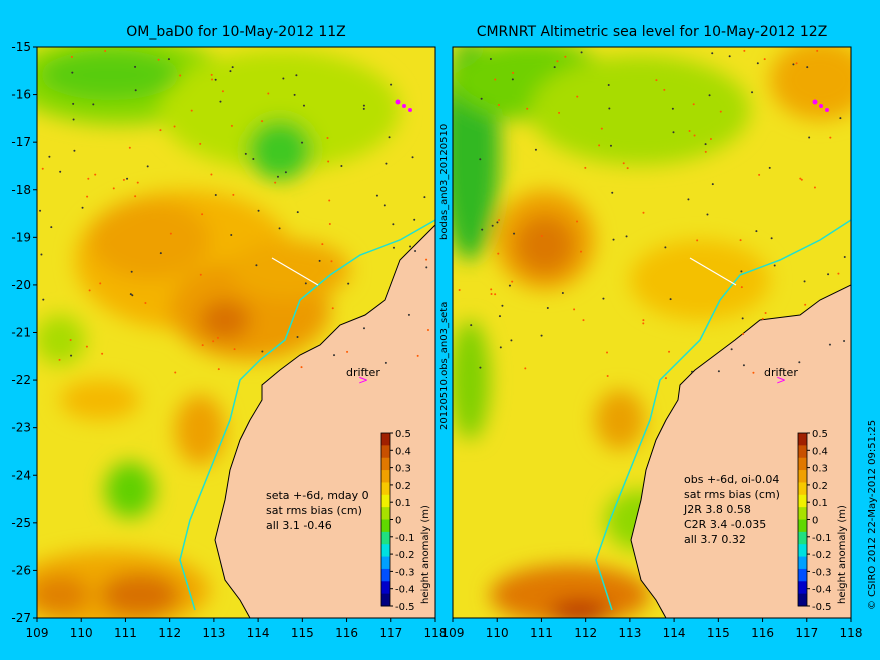 This screenshot has width=880, height=660. What do you see at coordinates (317, 495) in the screenshot?
I see `left-stats-line: seta +-6d, mday 0` at bounding box center [317, 495].